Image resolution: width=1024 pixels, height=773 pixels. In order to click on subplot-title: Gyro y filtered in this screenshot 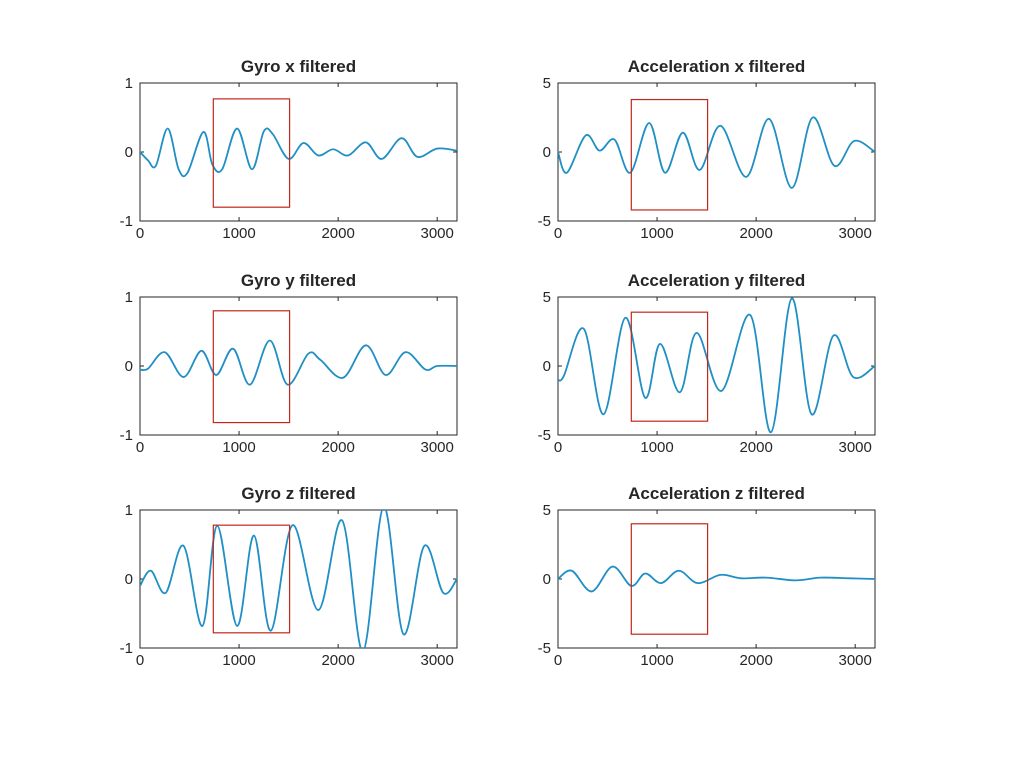, I will do `click(298, 280)`.